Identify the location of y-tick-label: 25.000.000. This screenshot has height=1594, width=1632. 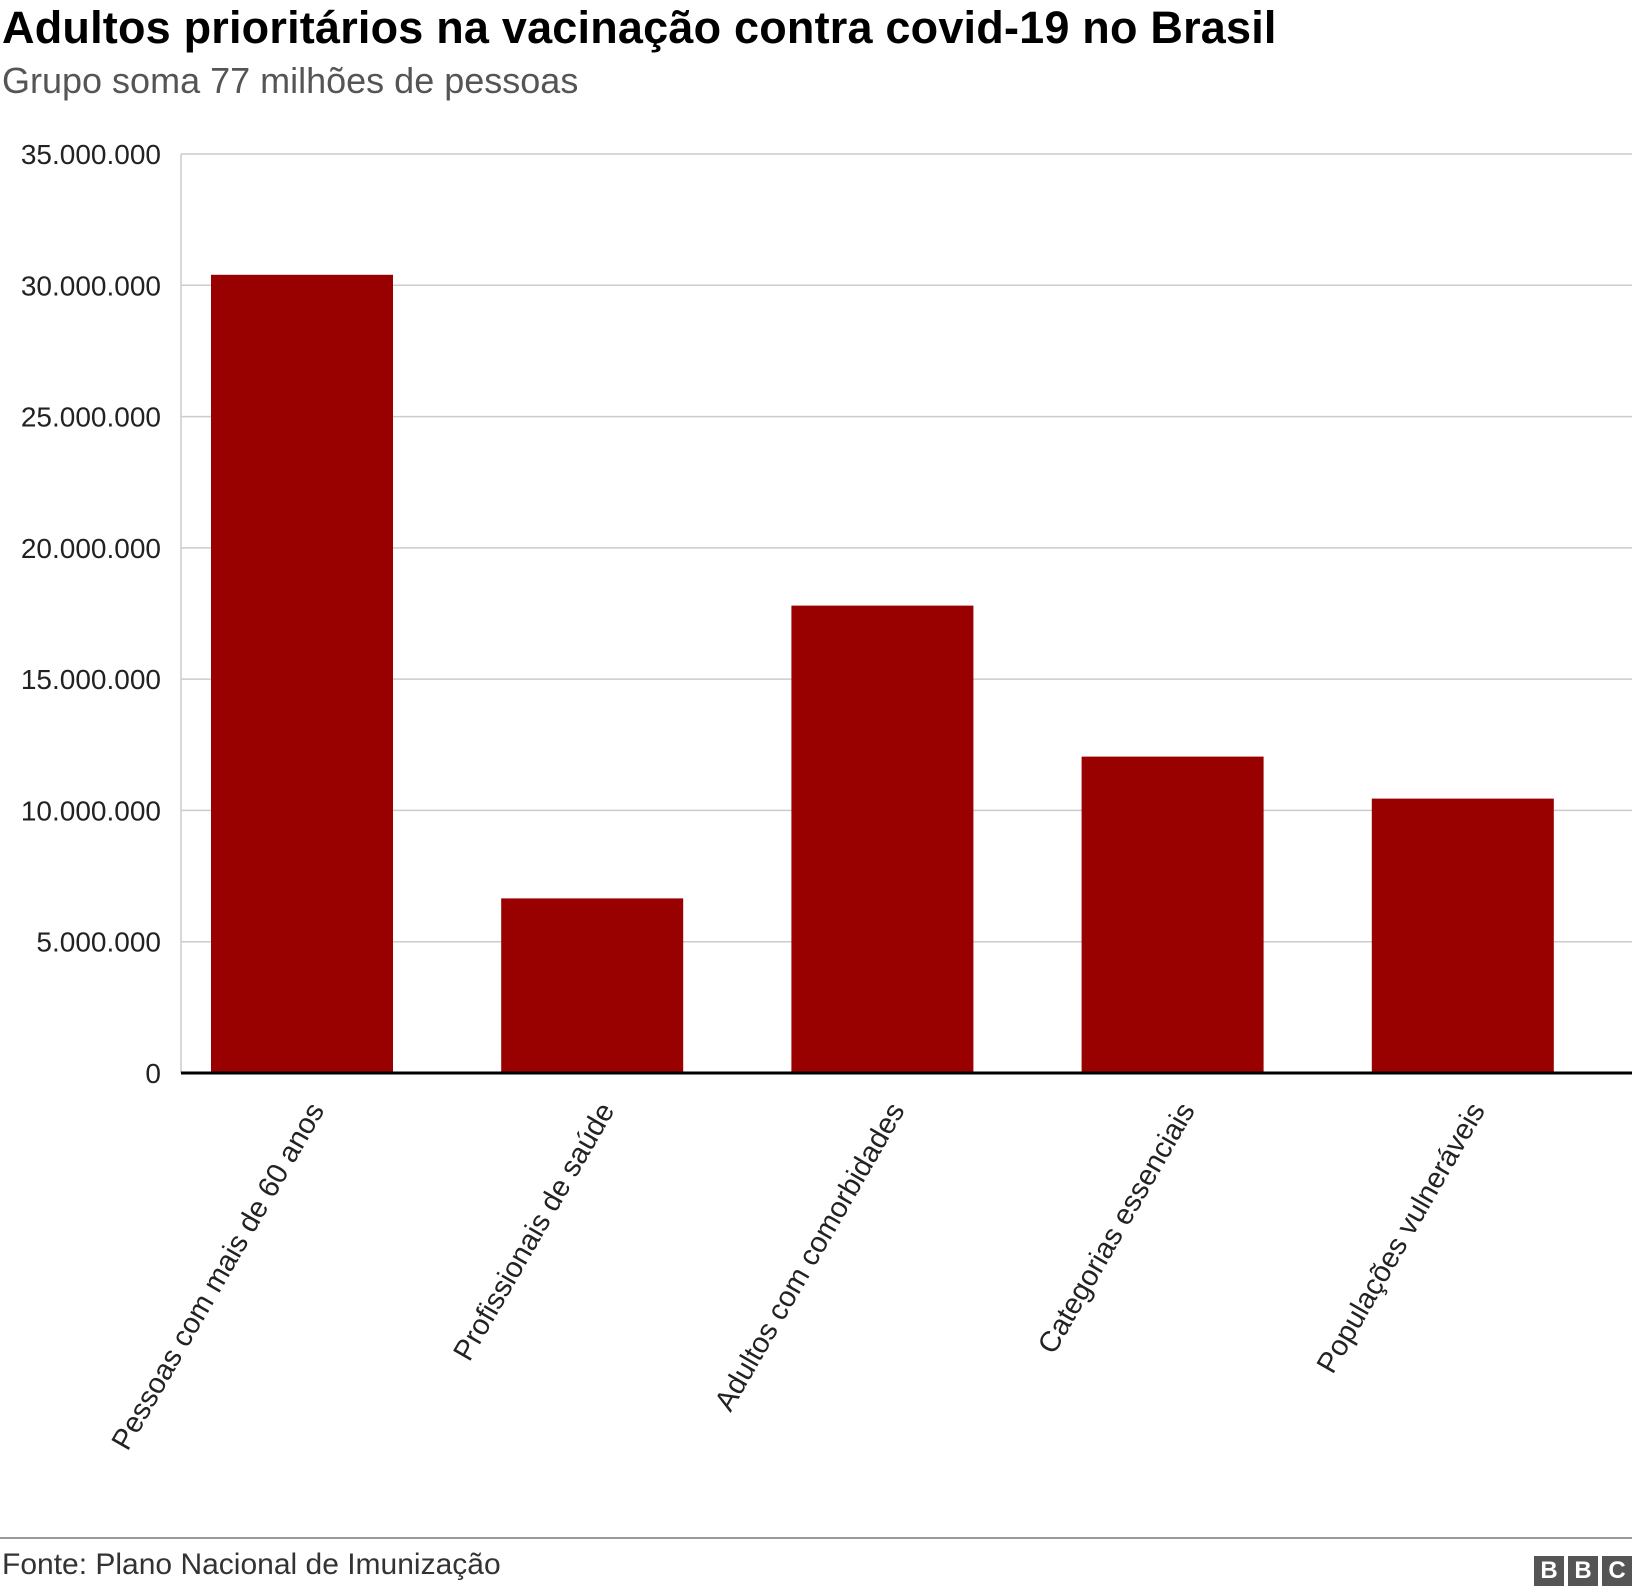
(91, 417).